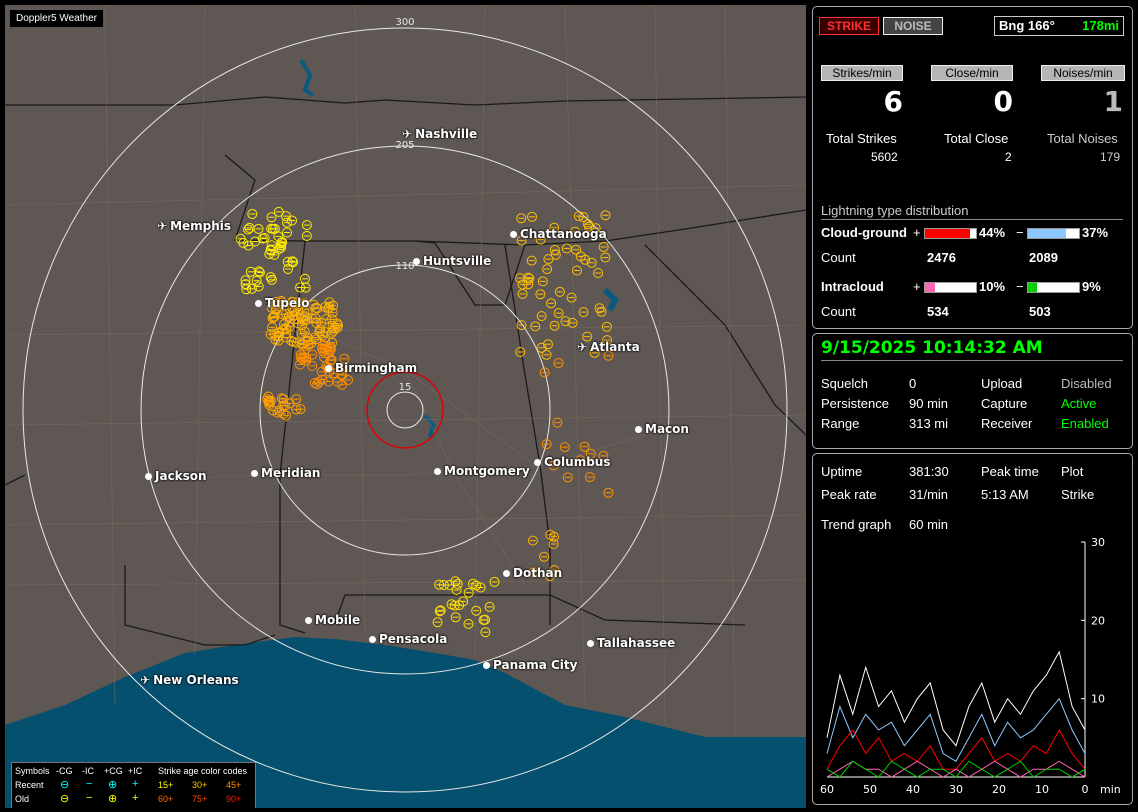 The width and height of the screenshot is (1138, 812). What do you see at coordinates (1110, 157) in the screenshot?
I see `total-noises-value: 179` at bounding box center [1110, 157].